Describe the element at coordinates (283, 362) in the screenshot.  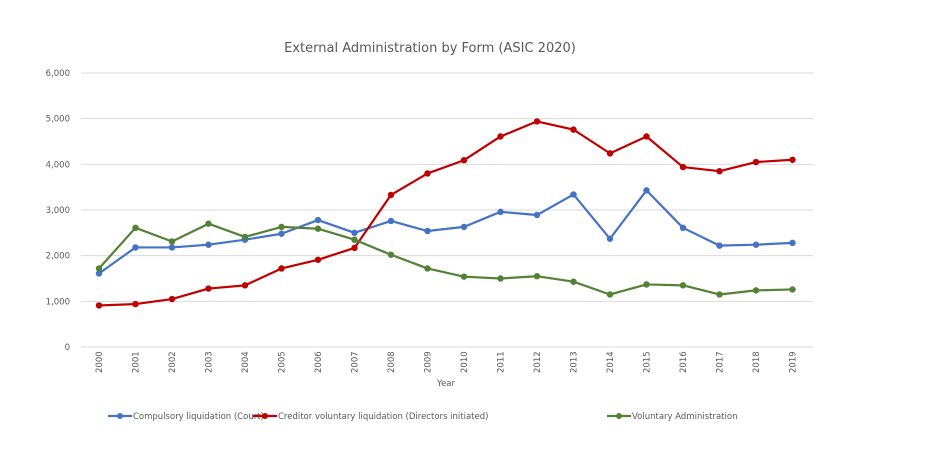
I see `x-tick-label: 2005` at that location.